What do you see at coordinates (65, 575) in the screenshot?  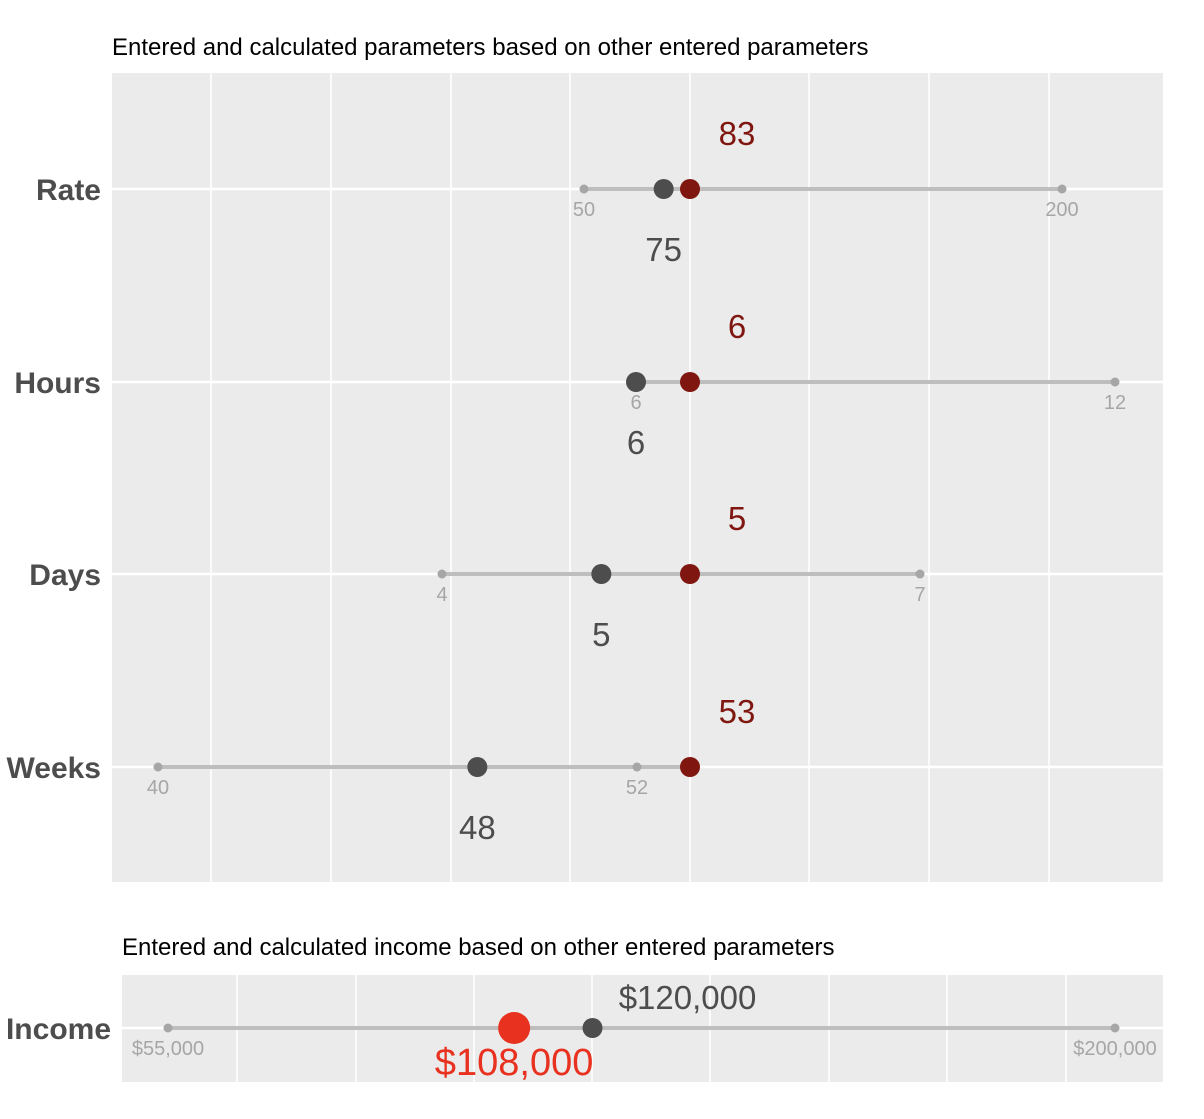 I see `row-label: Days` at bounding box center [65, 575].